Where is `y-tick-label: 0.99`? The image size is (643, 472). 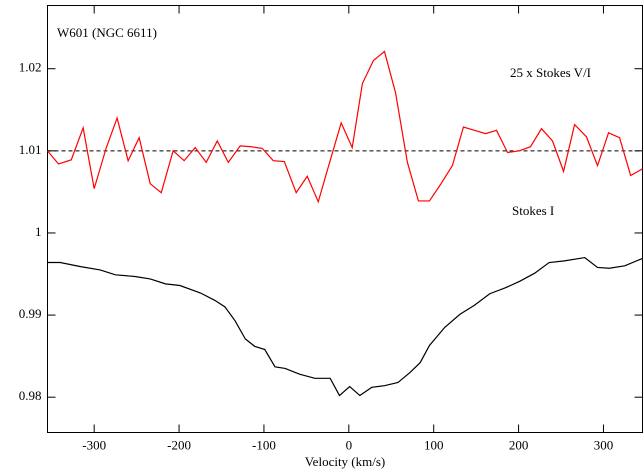
y-tick-label: 0.99 is located at coordinates (30, 313).